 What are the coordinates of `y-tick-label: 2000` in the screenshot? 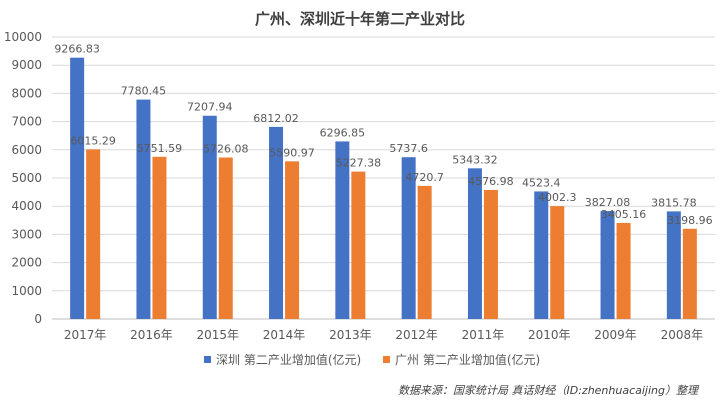 It's located at (26, 263).